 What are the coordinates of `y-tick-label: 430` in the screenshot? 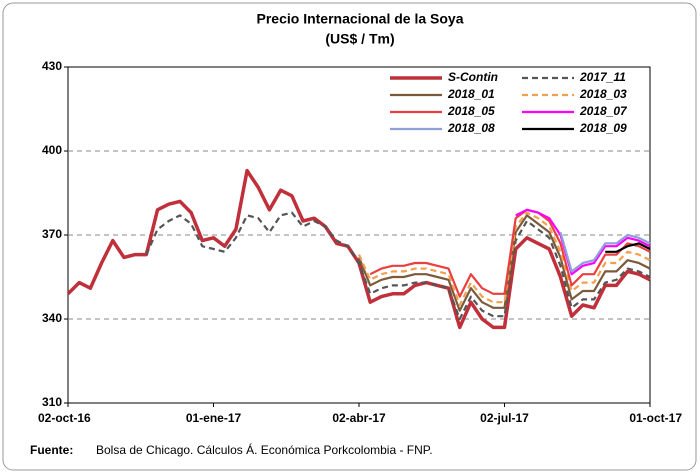 It's located at (52, 66).